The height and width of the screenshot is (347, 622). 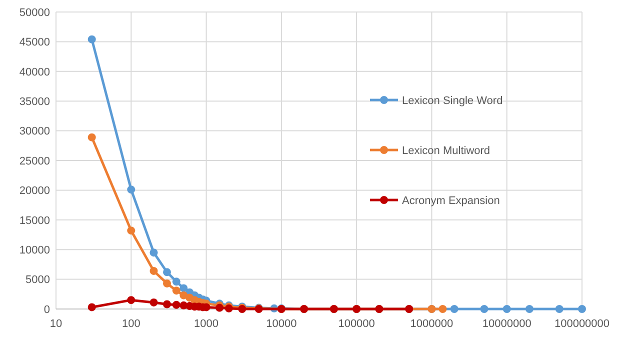 I want to click on y-tick-label: 40000, so click(x=34, y=72).